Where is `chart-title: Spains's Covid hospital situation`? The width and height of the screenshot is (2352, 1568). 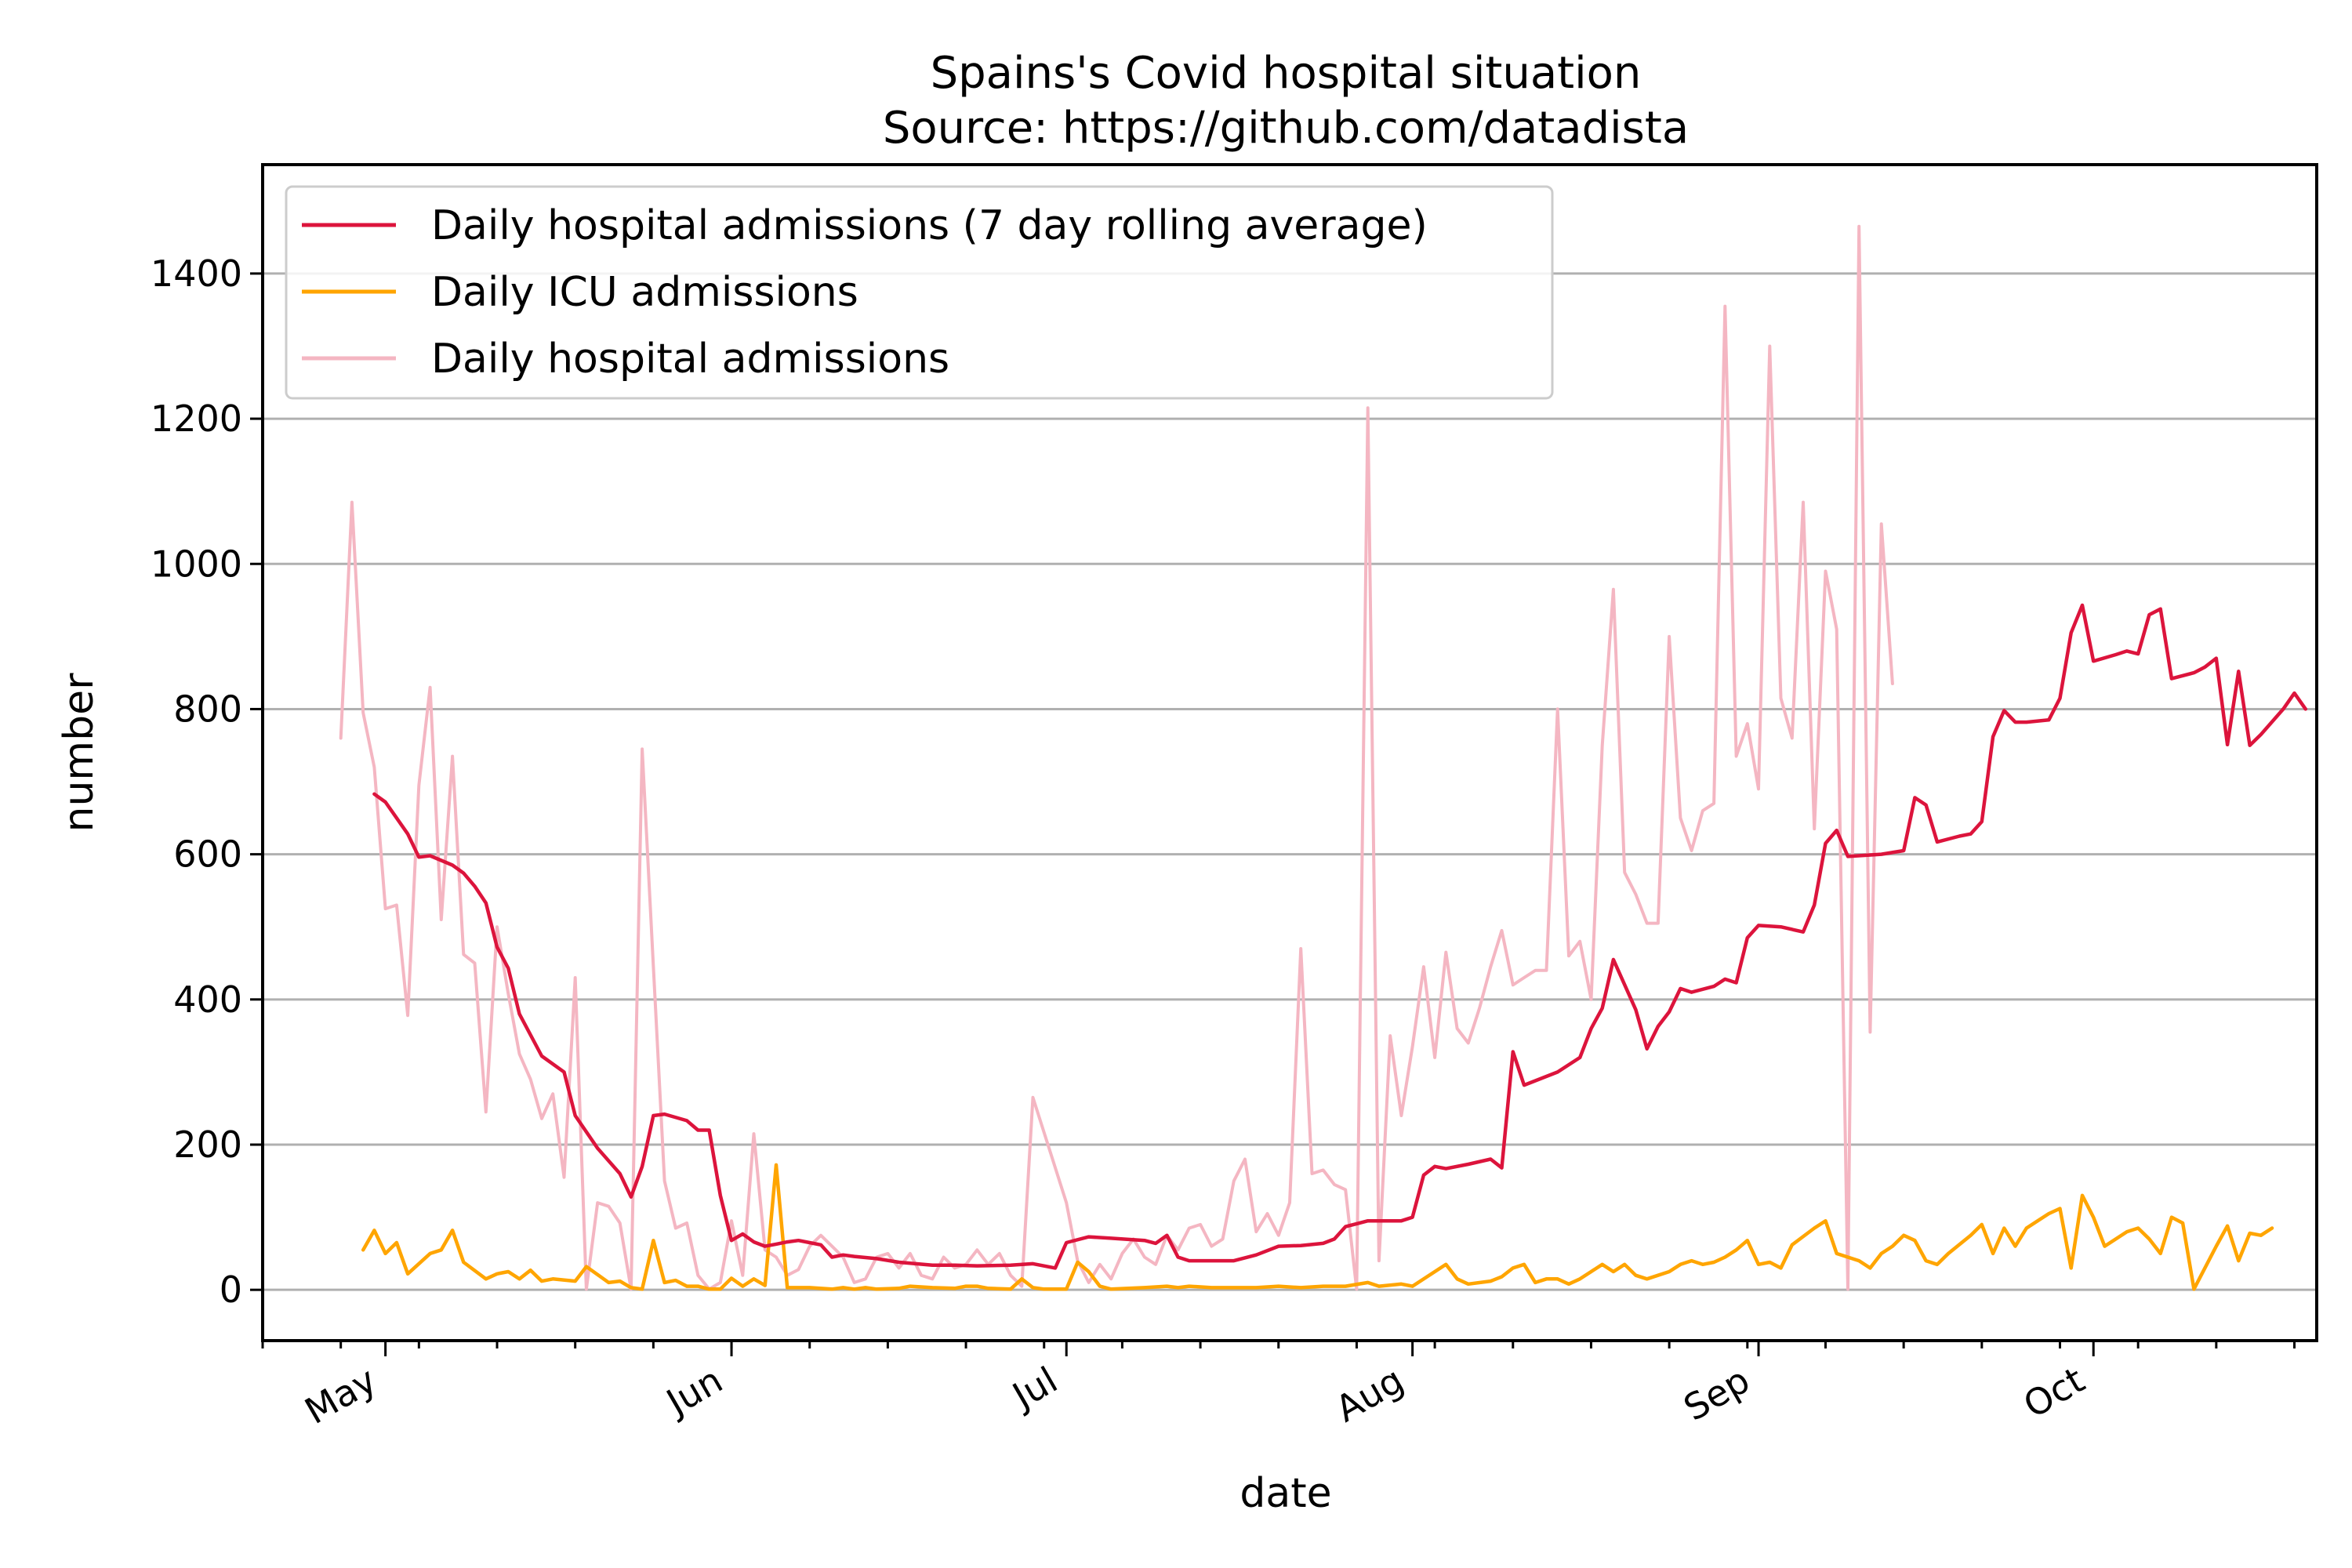 chart-title: Spains's Covid hospital situation is located at coordinates (1286, 73).